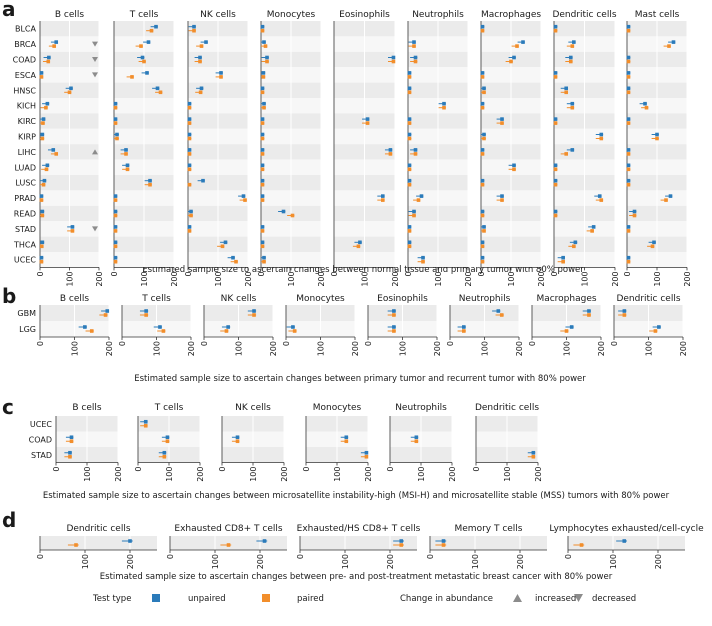 The width and height of the screenshot is (712, 626). Describe the element at coordinates (95, 44) in the screenshot. I see `decreased-marker` at that location.